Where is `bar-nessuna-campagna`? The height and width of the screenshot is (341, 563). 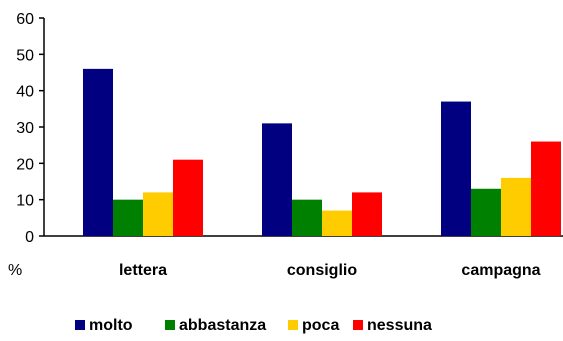 bar-nessuna-campagna is located at coordinates (546, 188).